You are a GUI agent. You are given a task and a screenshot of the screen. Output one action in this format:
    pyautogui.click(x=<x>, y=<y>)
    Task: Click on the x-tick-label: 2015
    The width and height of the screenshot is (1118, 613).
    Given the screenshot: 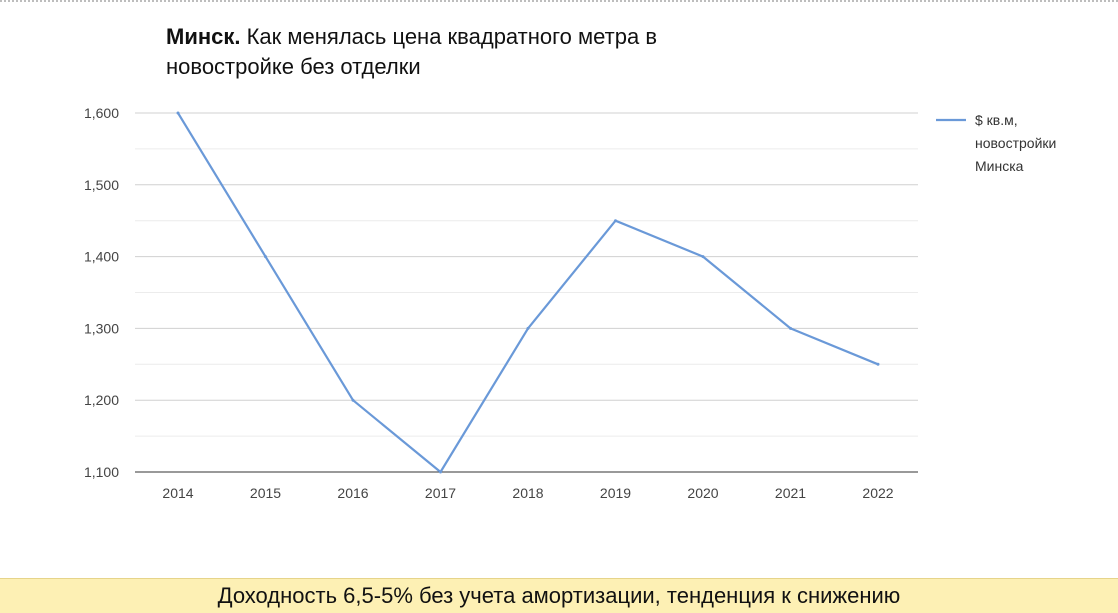 What is the action you would take?
    pyautogui.click(x=265, y=493)
    